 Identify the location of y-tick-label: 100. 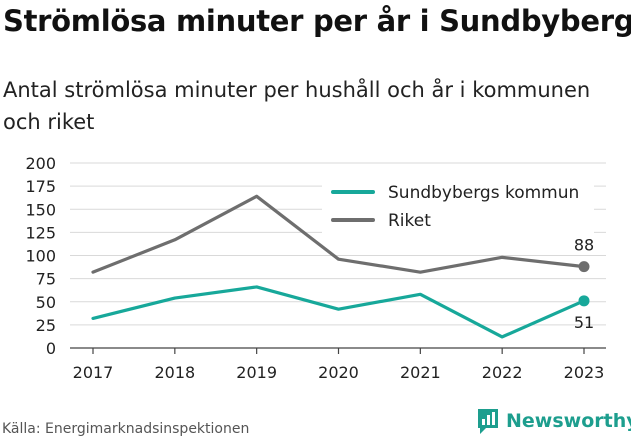
(40, 256).